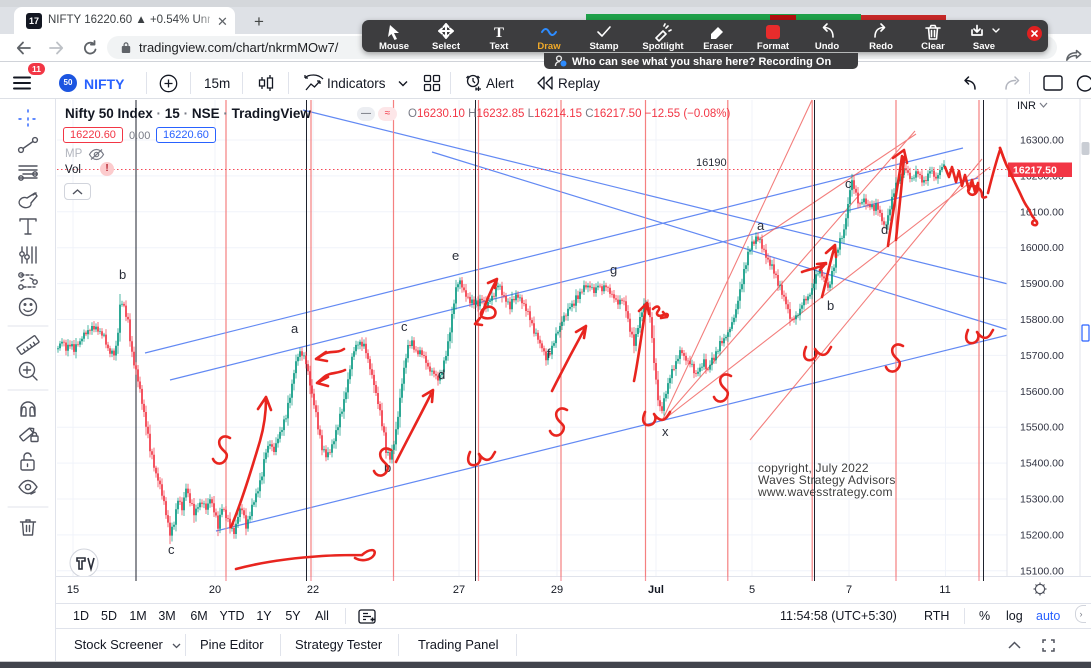  Describe the element at coordinates (827, 480) in the screenshot. I see `svg-text: Waves Strategy Advisors` at that location.